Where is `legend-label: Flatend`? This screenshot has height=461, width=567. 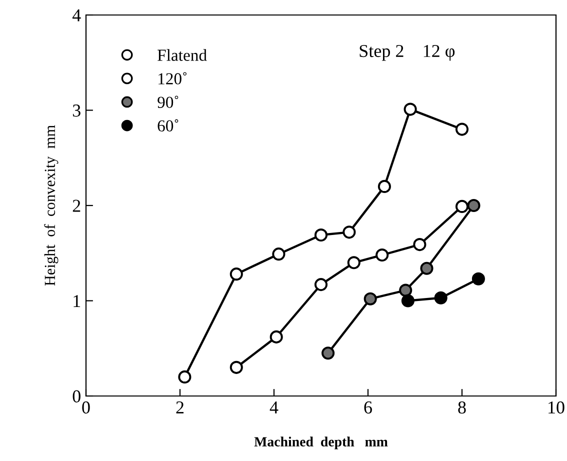 legend-label: Flatend is located at coordinates (182, 55).